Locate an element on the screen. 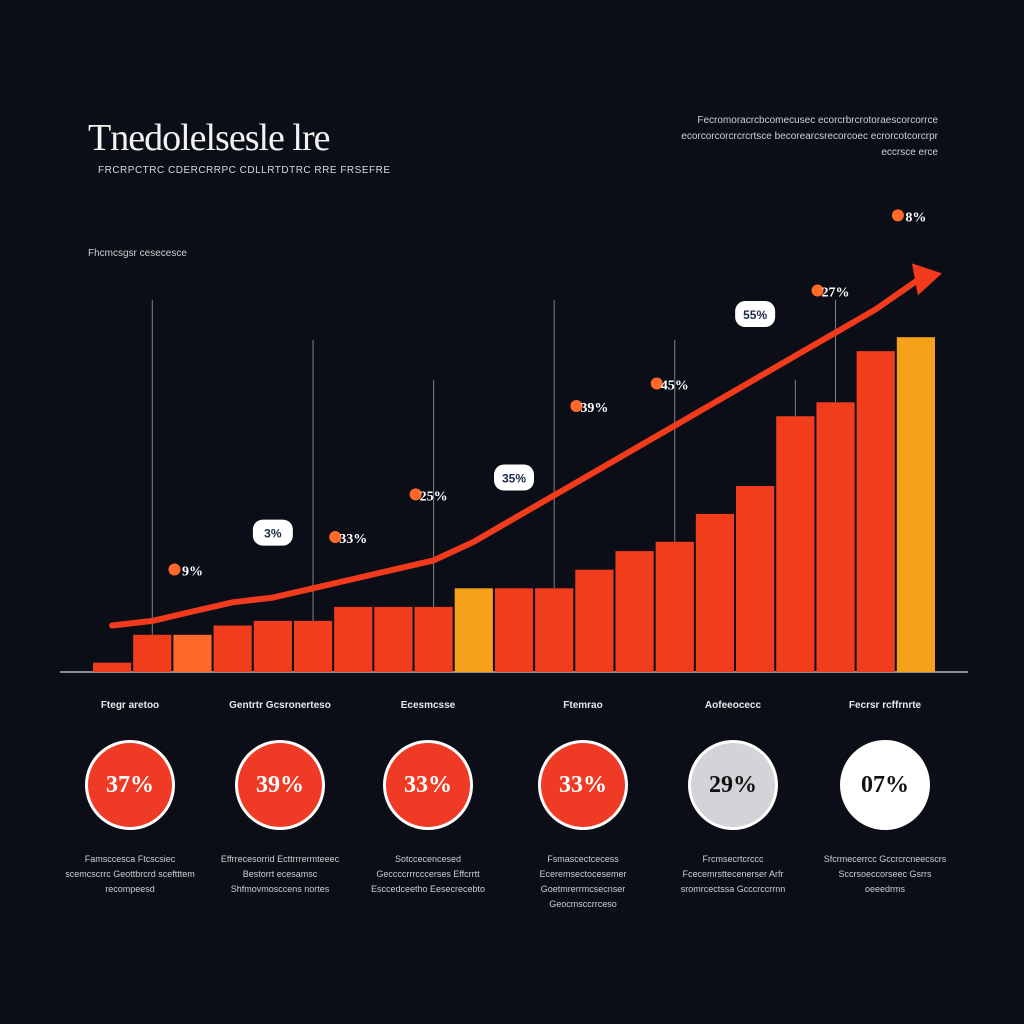  chart-title: Tnedolelsesle lre is located at coordinates (209, 138).